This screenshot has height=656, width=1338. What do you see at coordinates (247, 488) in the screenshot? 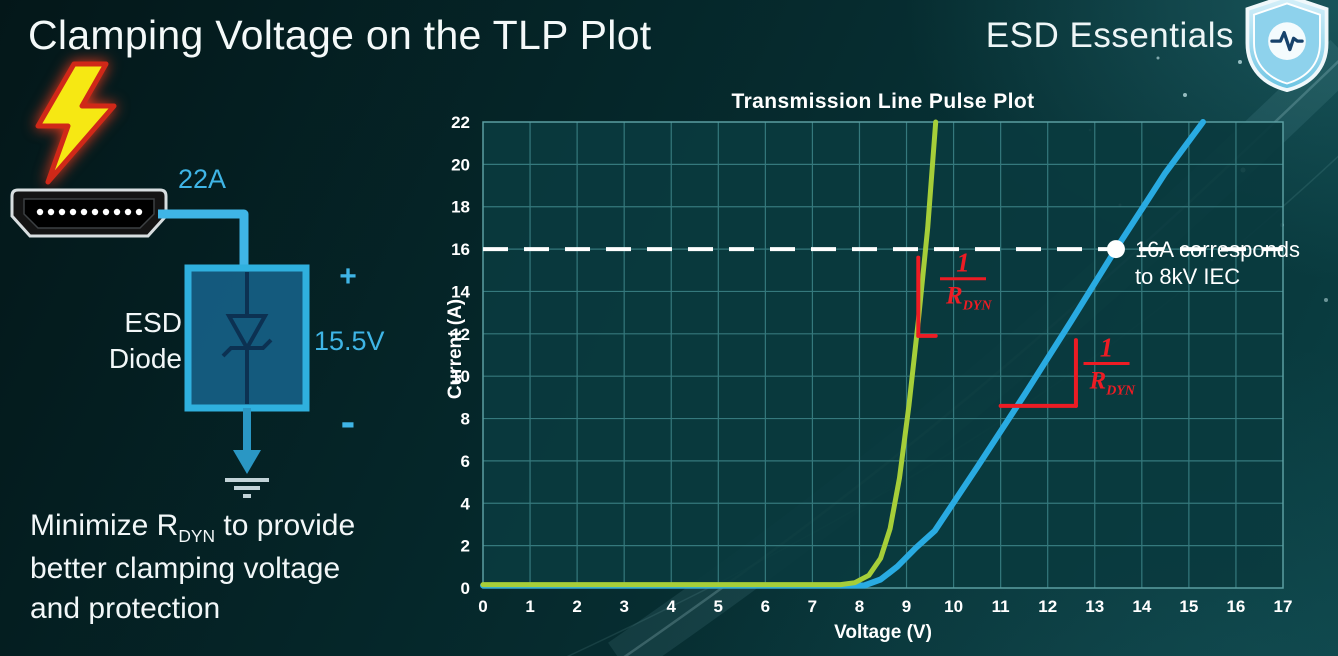
I see `ground-symbol-icon` at bounding box center [247, 488].